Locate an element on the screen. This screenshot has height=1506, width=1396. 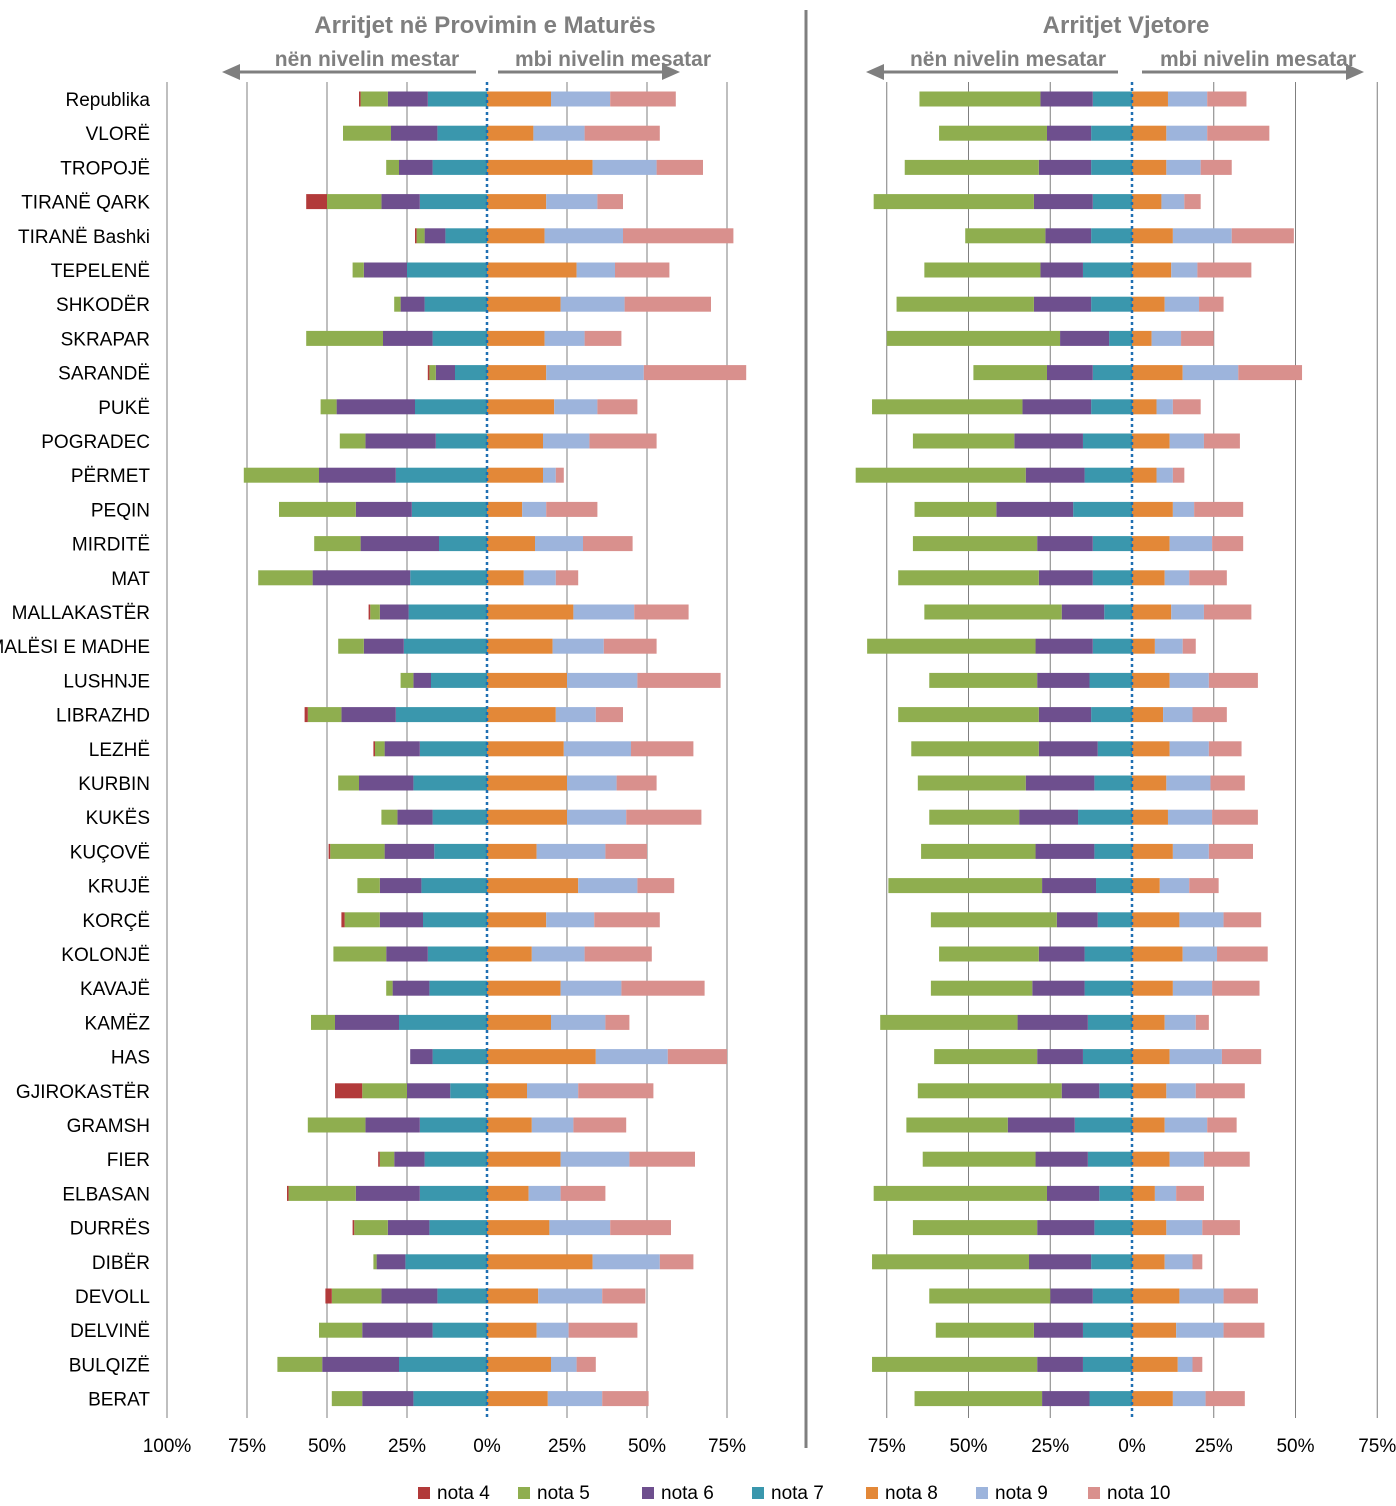
category-label: MAT is located at coordinates (130, 579).